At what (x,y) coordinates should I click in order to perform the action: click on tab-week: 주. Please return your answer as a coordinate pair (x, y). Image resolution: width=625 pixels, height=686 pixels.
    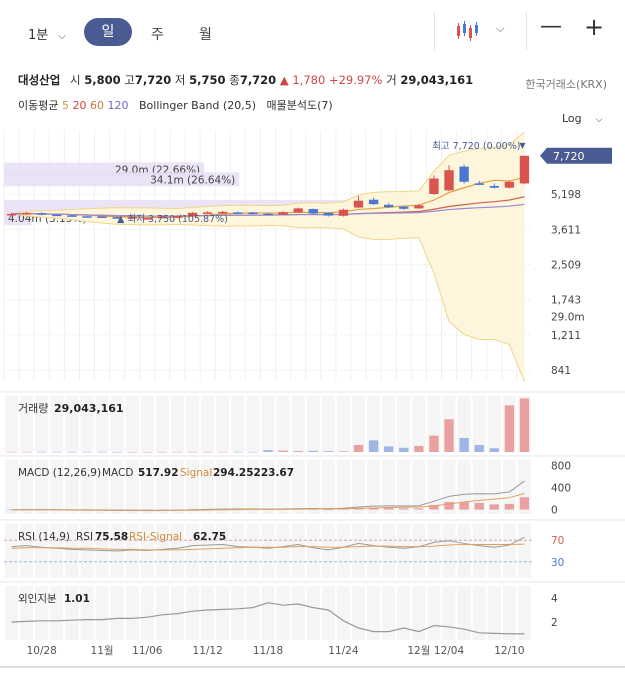
    Looking at the image, I should click on (157, 35).